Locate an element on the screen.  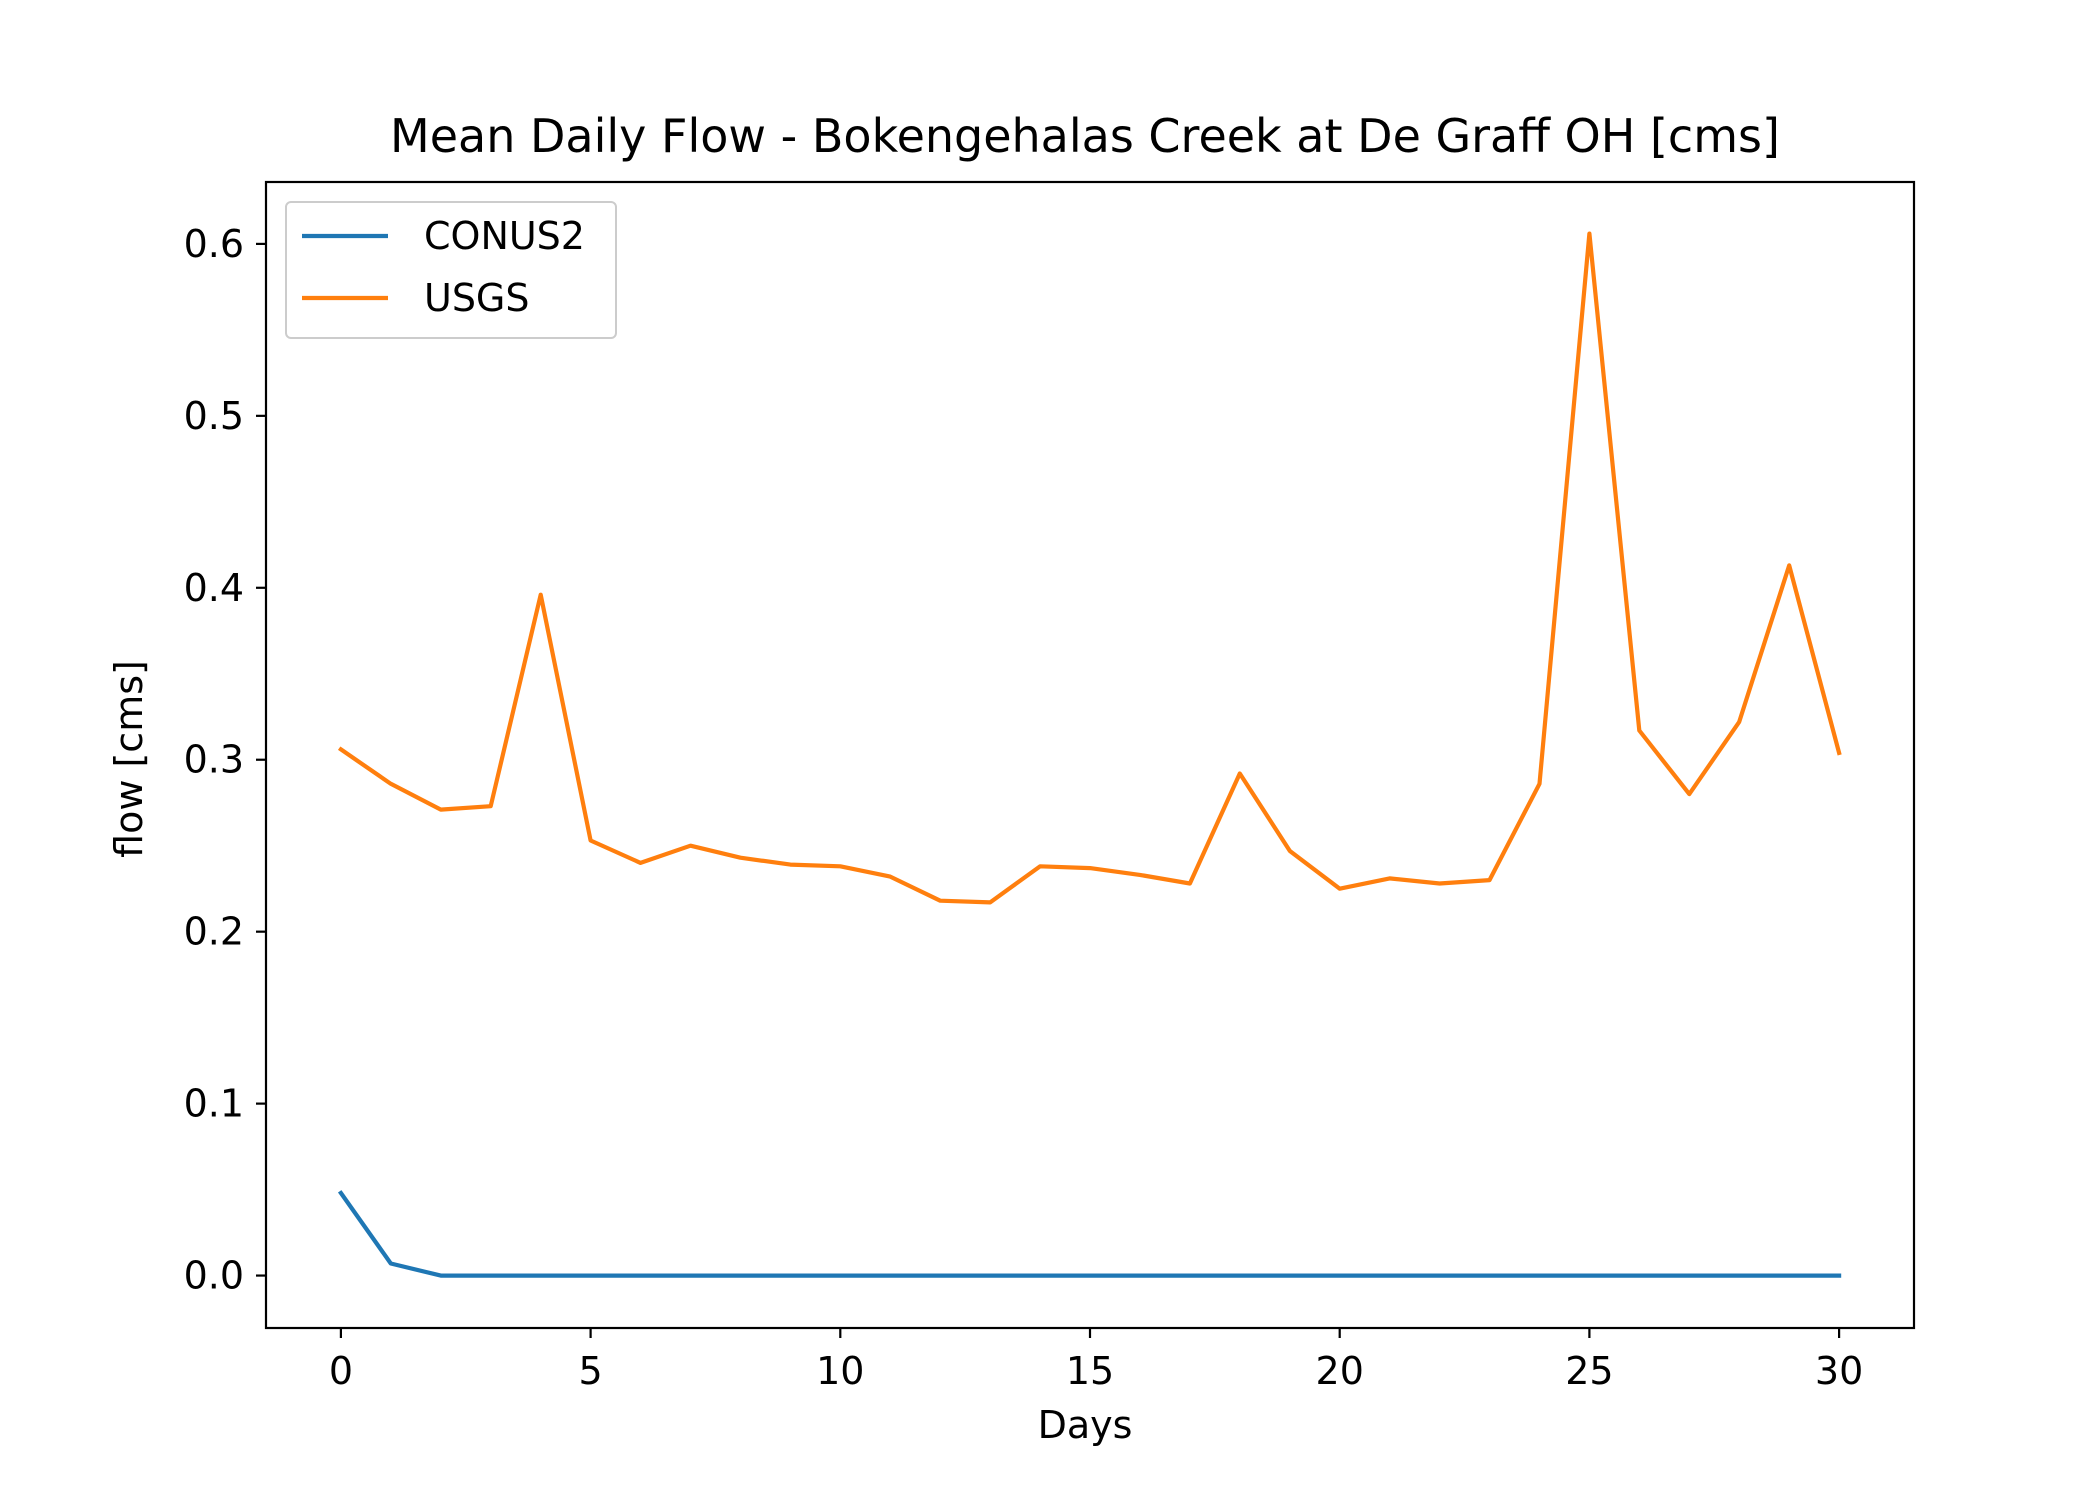
legend-label-usgs: USGS is located at coordinates (477, 298).